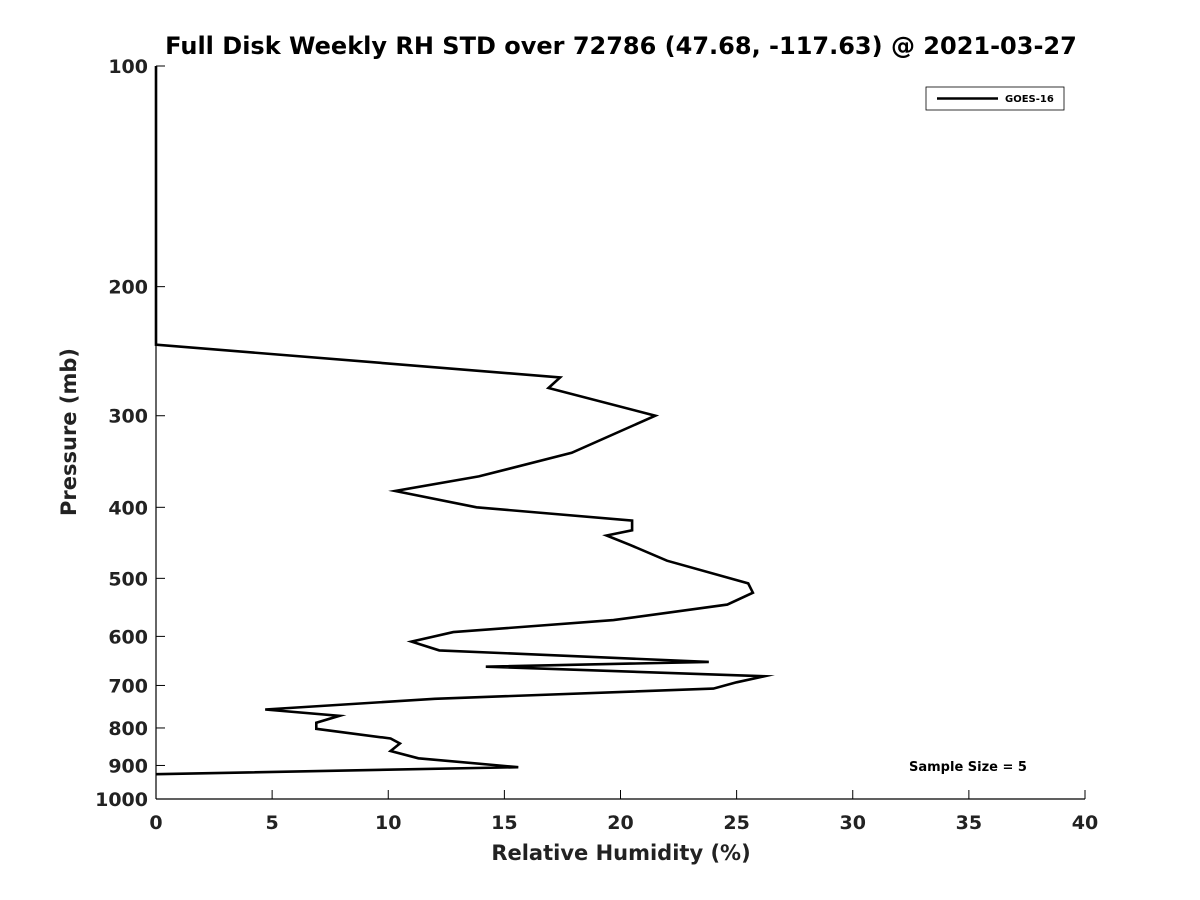  Describe the element at coordinates (128, 729) in the screenshot. I see `y-tick-label: 800` at that location.